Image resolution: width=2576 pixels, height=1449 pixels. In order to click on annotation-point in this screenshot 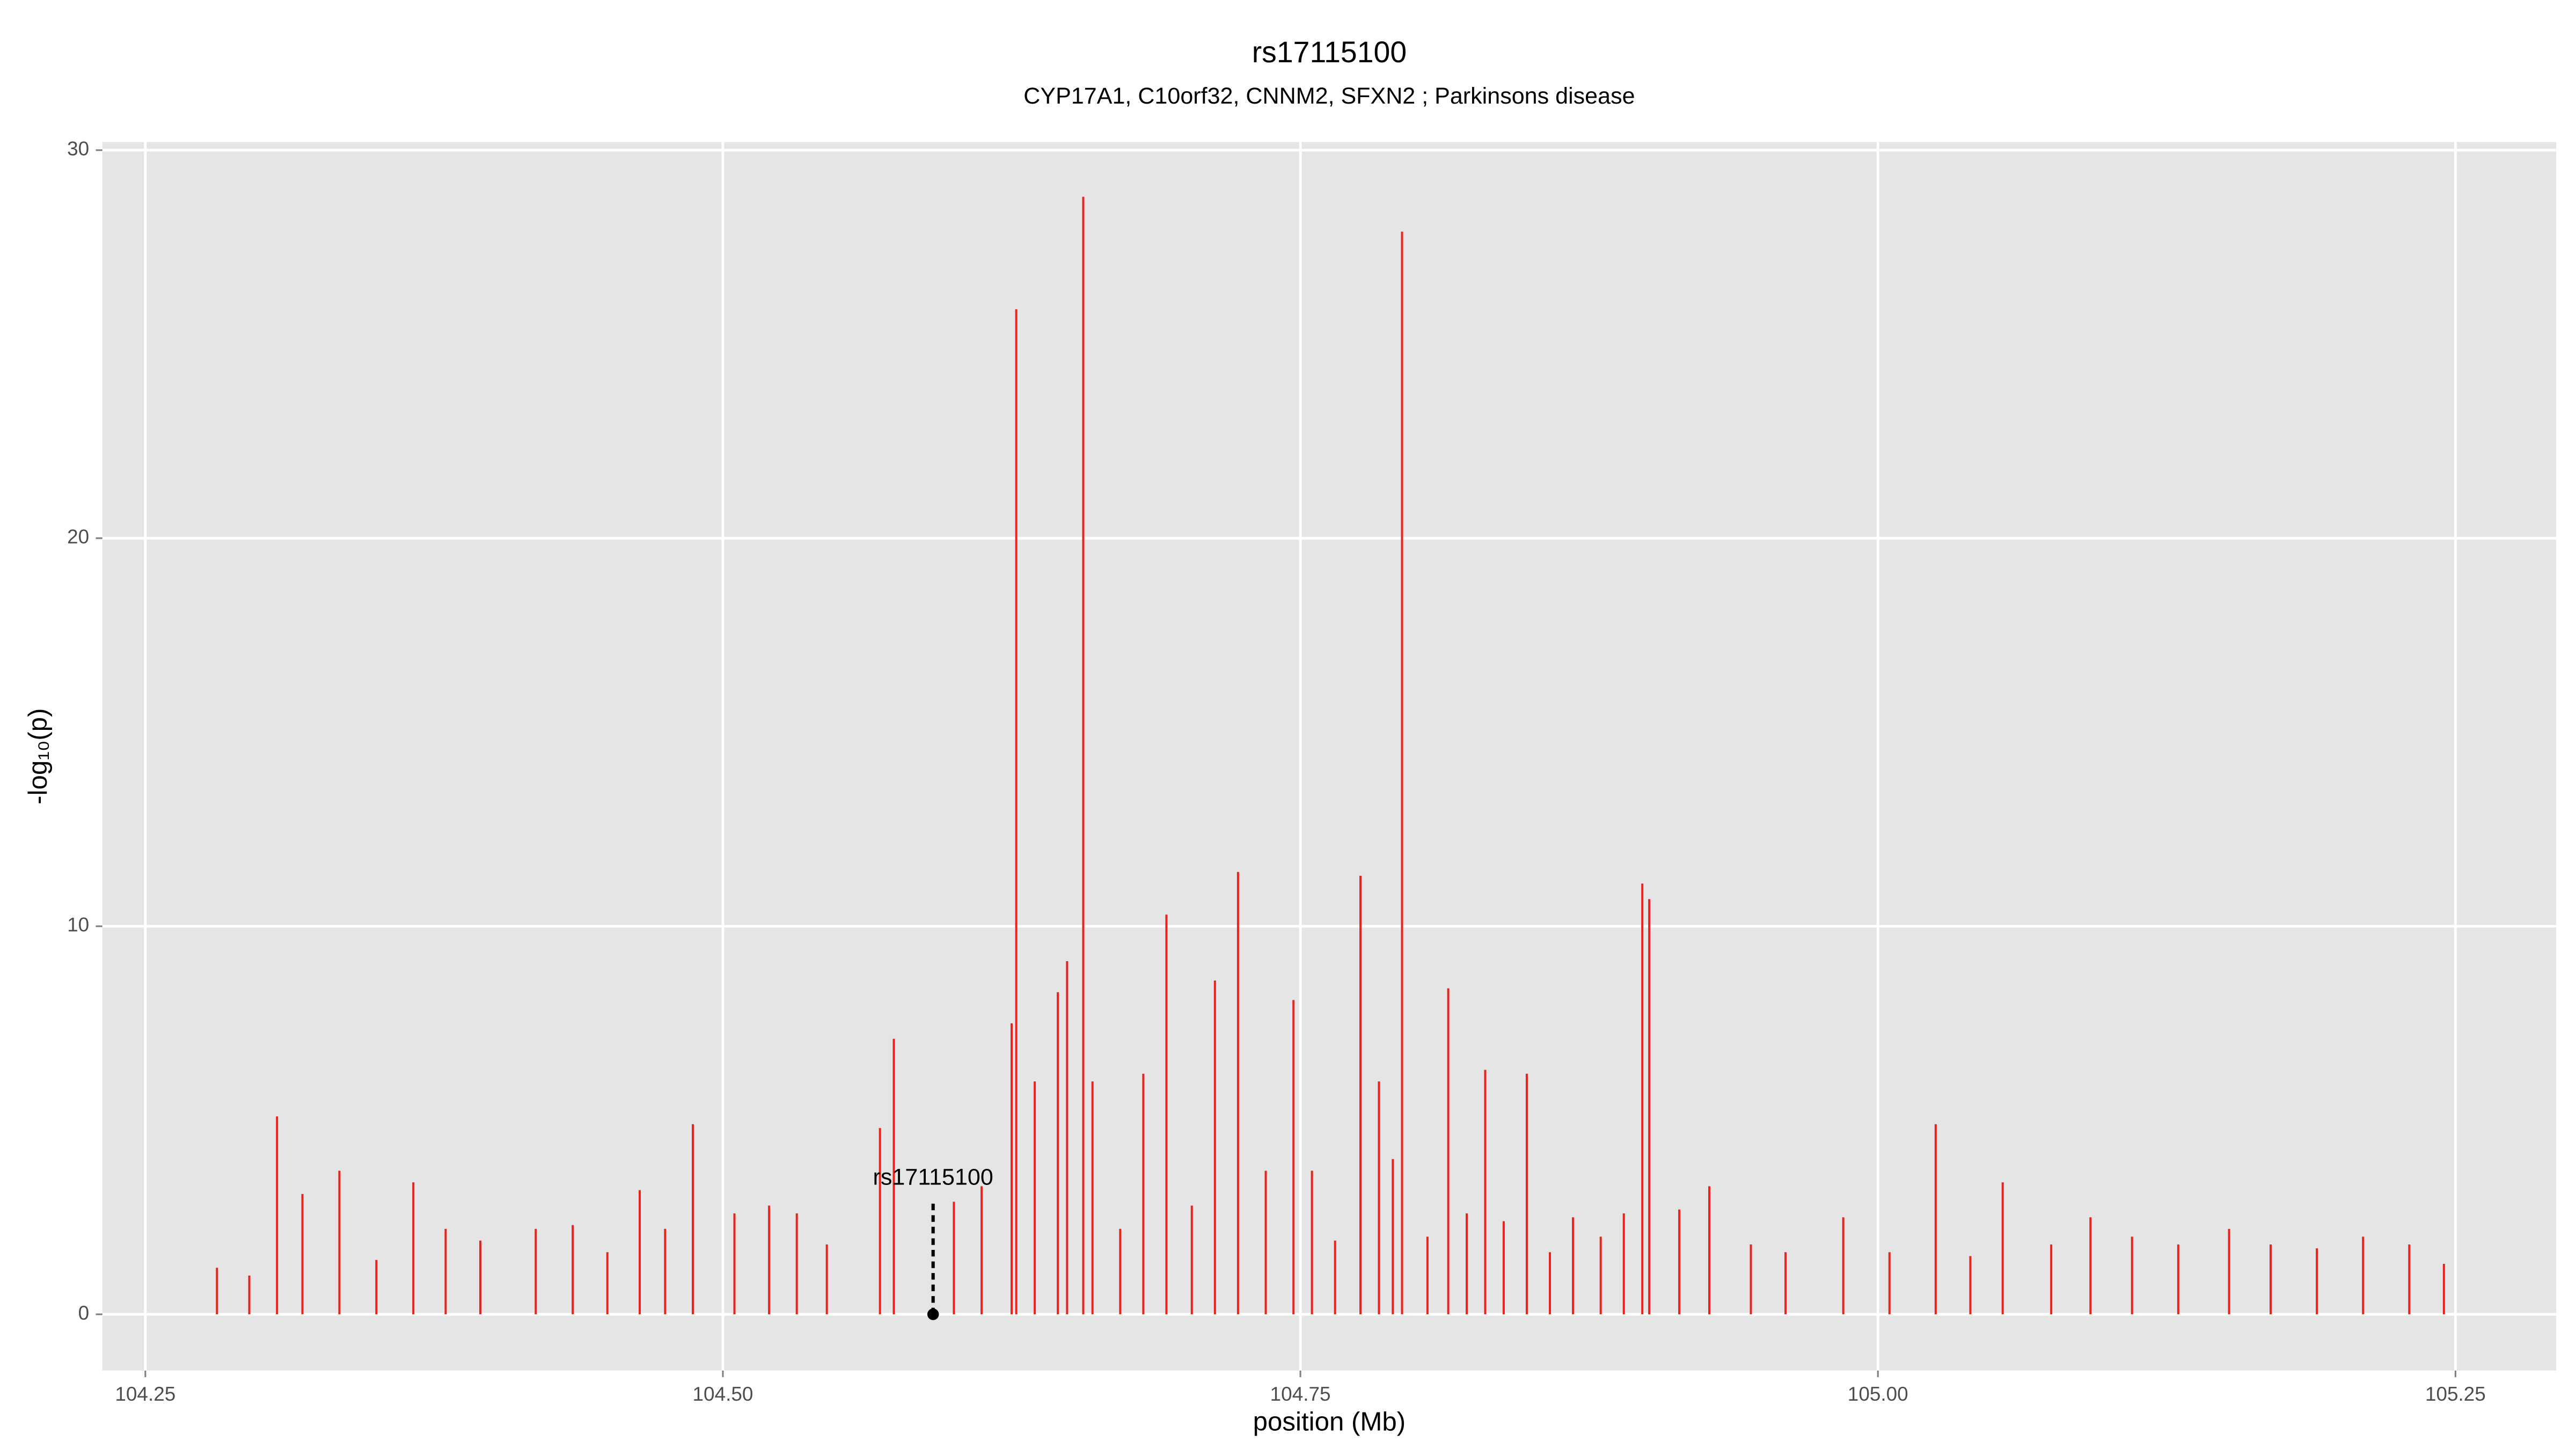, I will do `click(933, 1314)`.